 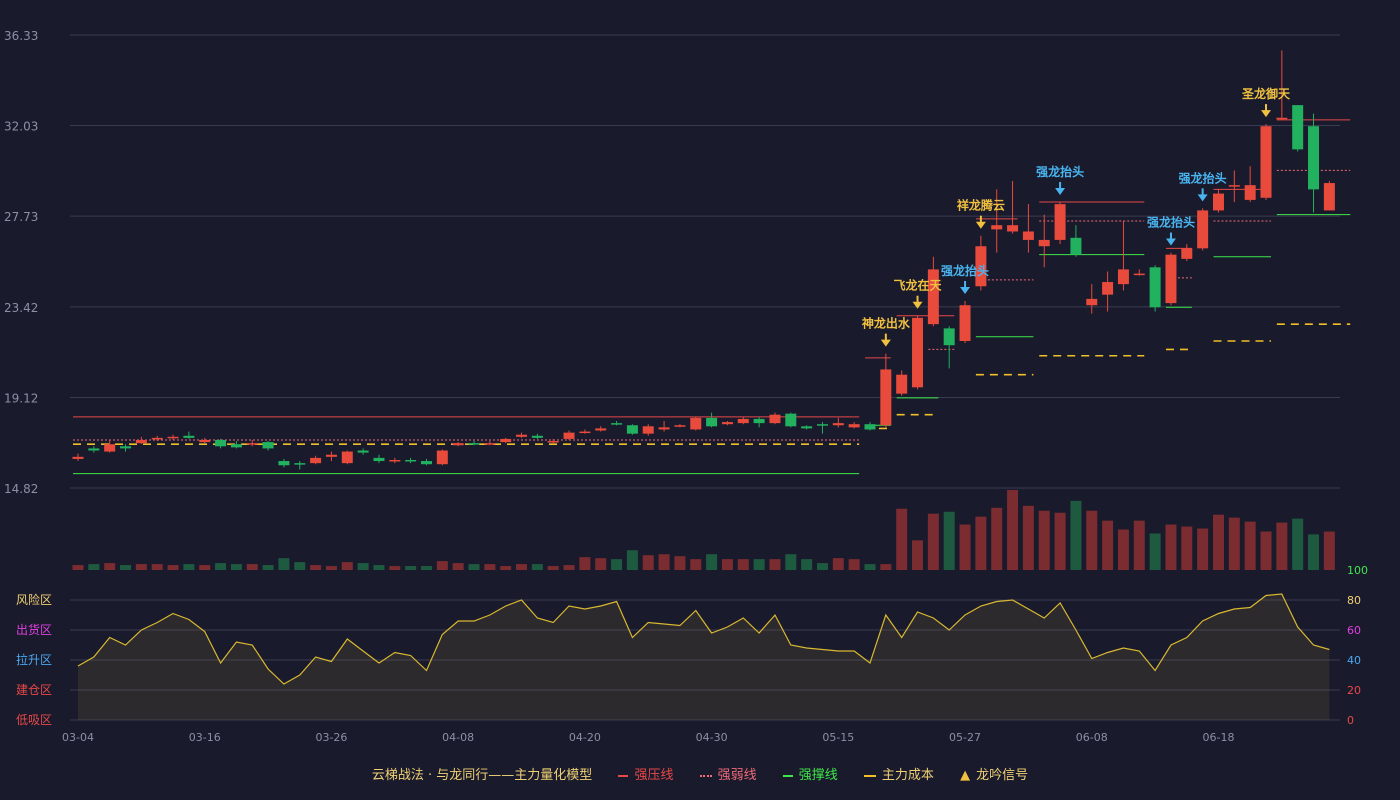 What do you see at coordinates (21, 308) in the screenshot?
I see `price-tick-label: 23.42` at bounding box center [21, 308].